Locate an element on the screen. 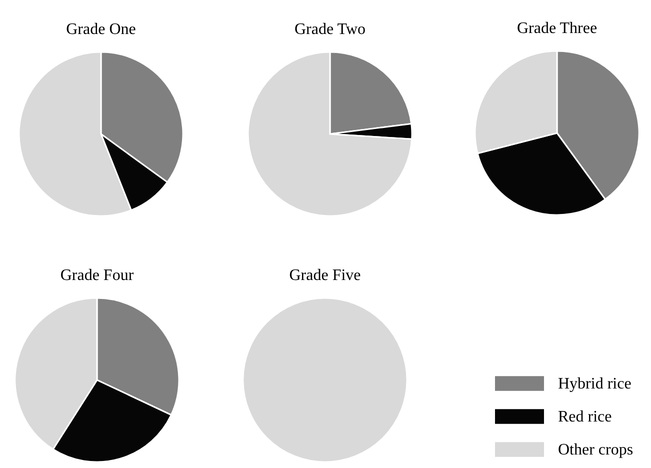  chart-title: Grade Three is located at coordinates (557, 28).